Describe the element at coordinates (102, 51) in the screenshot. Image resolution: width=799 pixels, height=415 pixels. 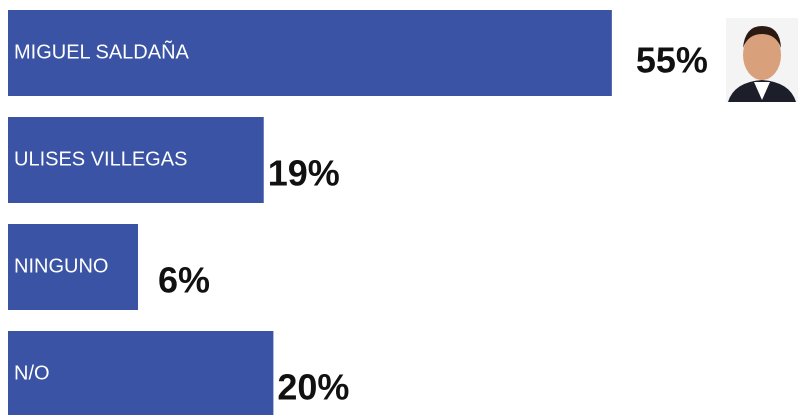
I see `category-label: MIGUEL SALDAÑA` at that location.